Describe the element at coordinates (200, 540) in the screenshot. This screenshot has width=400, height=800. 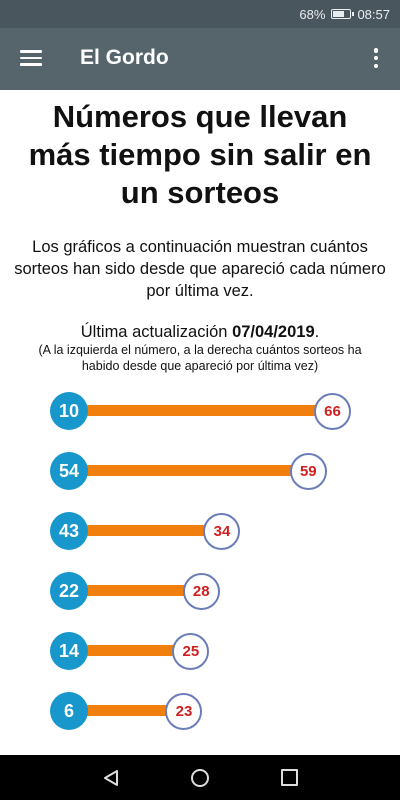
I see `number-row: 43 34` at that location.